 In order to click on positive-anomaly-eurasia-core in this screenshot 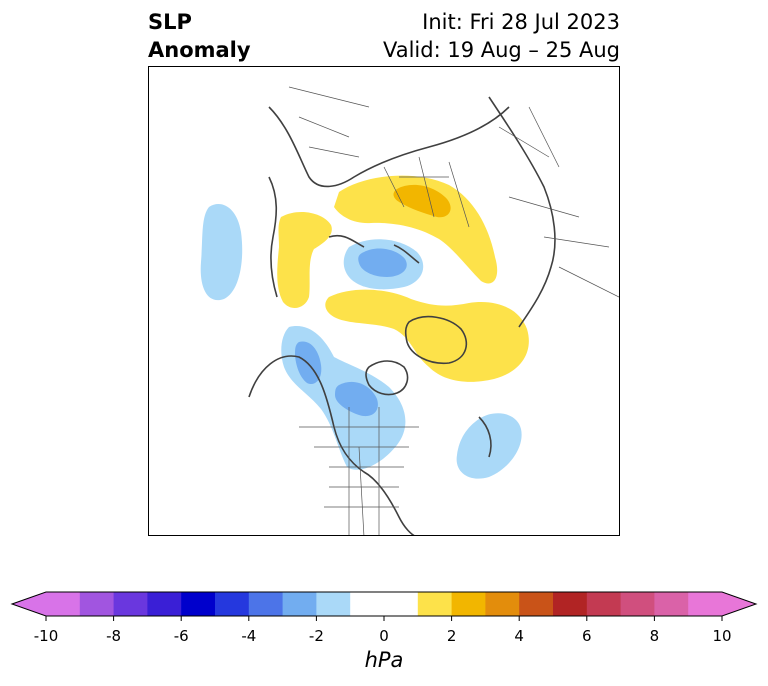, I will do `click(422, 201)`.